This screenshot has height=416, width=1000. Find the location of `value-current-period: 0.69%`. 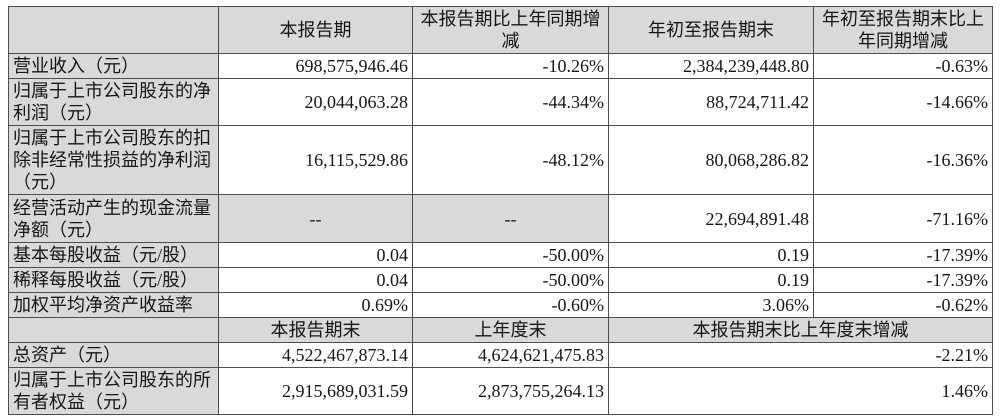

value-current-period: 0.69% is located at coordinates (315, 305).